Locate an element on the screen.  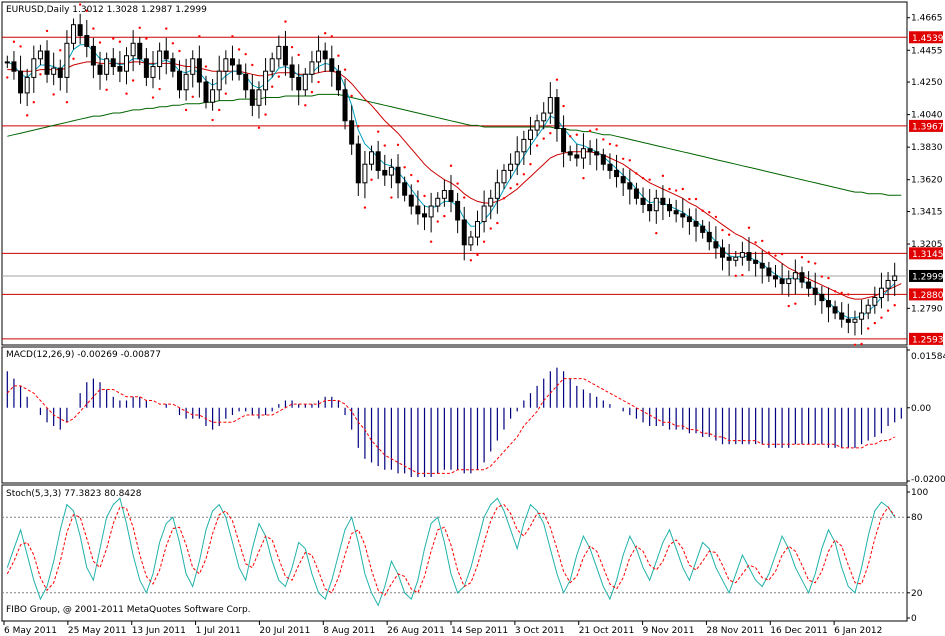
price-tick-label-1: 1.4455 is located at coordinates (927, 51).